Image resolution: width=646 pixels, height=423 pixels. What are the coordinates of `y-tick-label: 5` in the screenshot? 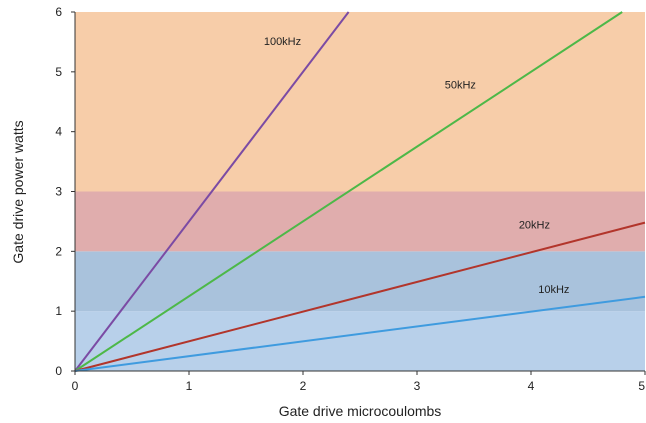 It's located at (58, 72).